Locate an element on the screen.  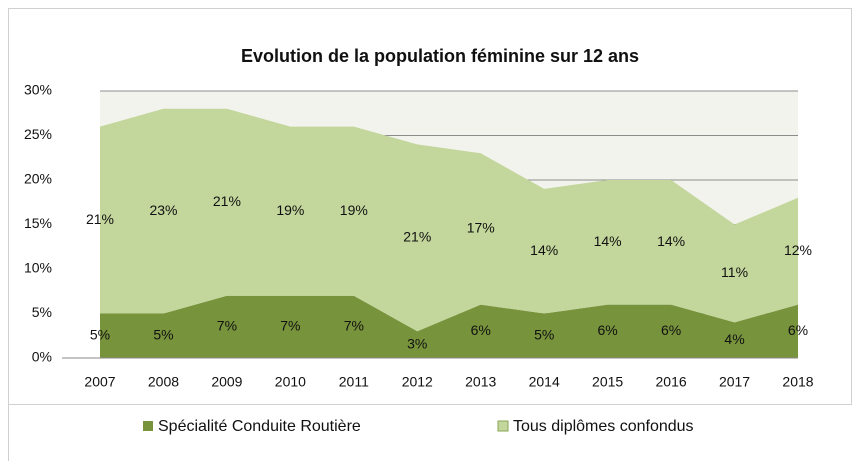
data-label: 17% is located at coordinates (481, 228).